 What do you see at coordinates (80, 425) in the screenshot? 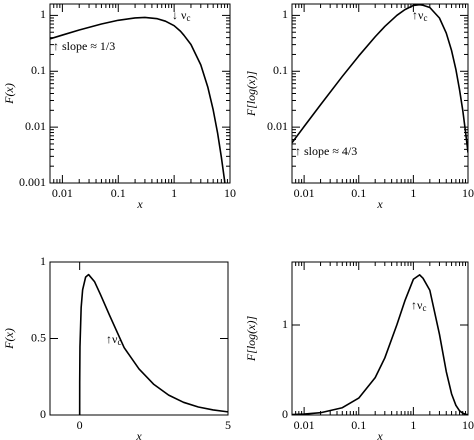
I see `x-tick-label: 0` at bounding box center [80, 425].